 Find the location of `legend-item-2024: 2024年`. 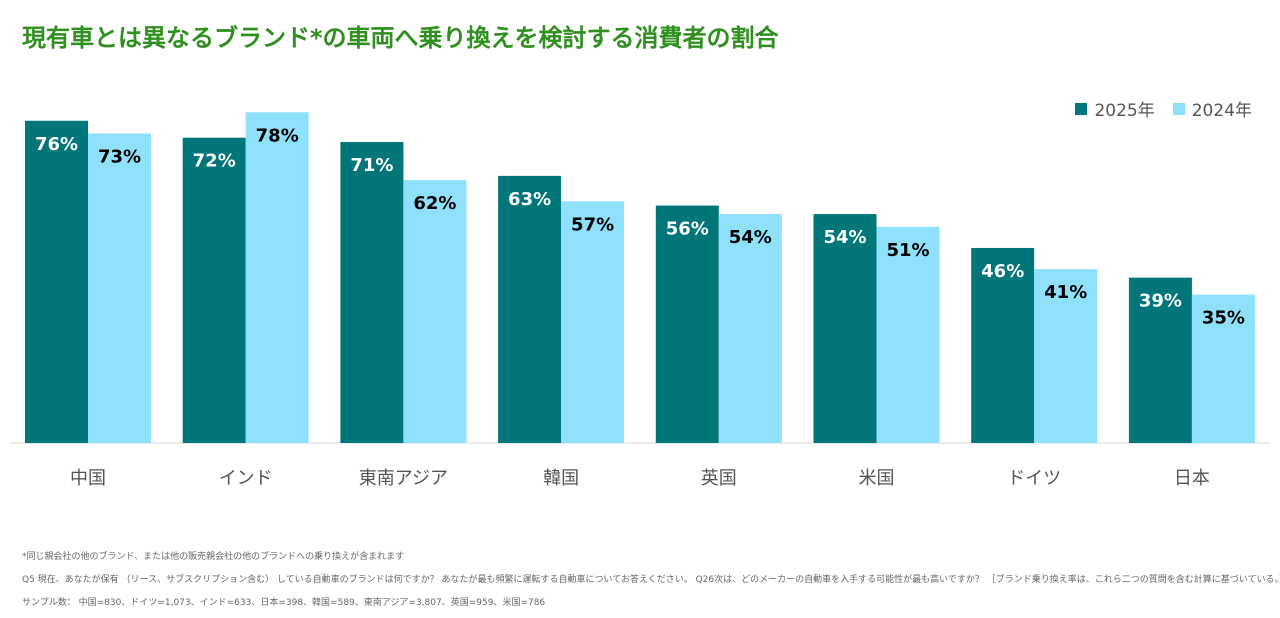

legend-item-2024: 2024年 is located at coordinates (1212, 108).